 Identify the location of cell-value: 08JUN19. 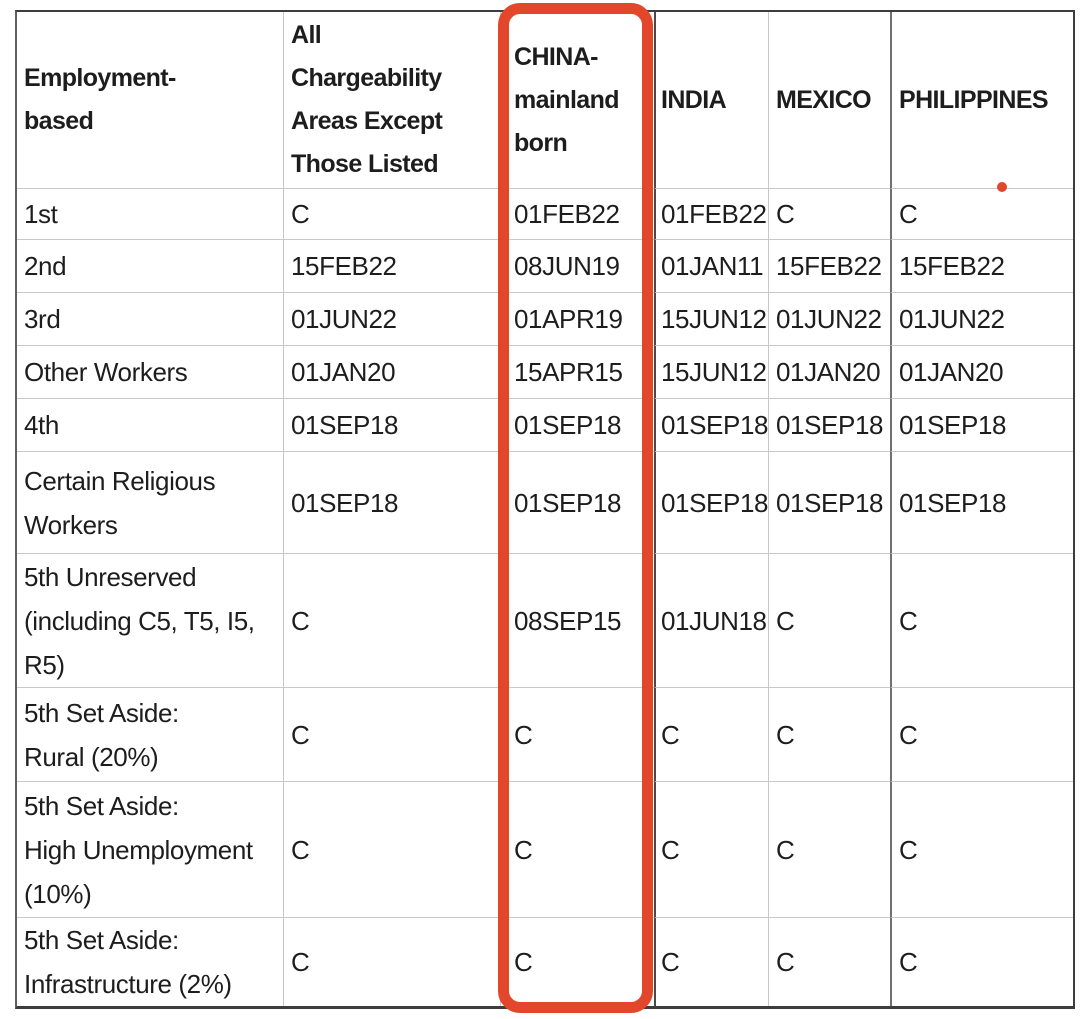
(577, 265).